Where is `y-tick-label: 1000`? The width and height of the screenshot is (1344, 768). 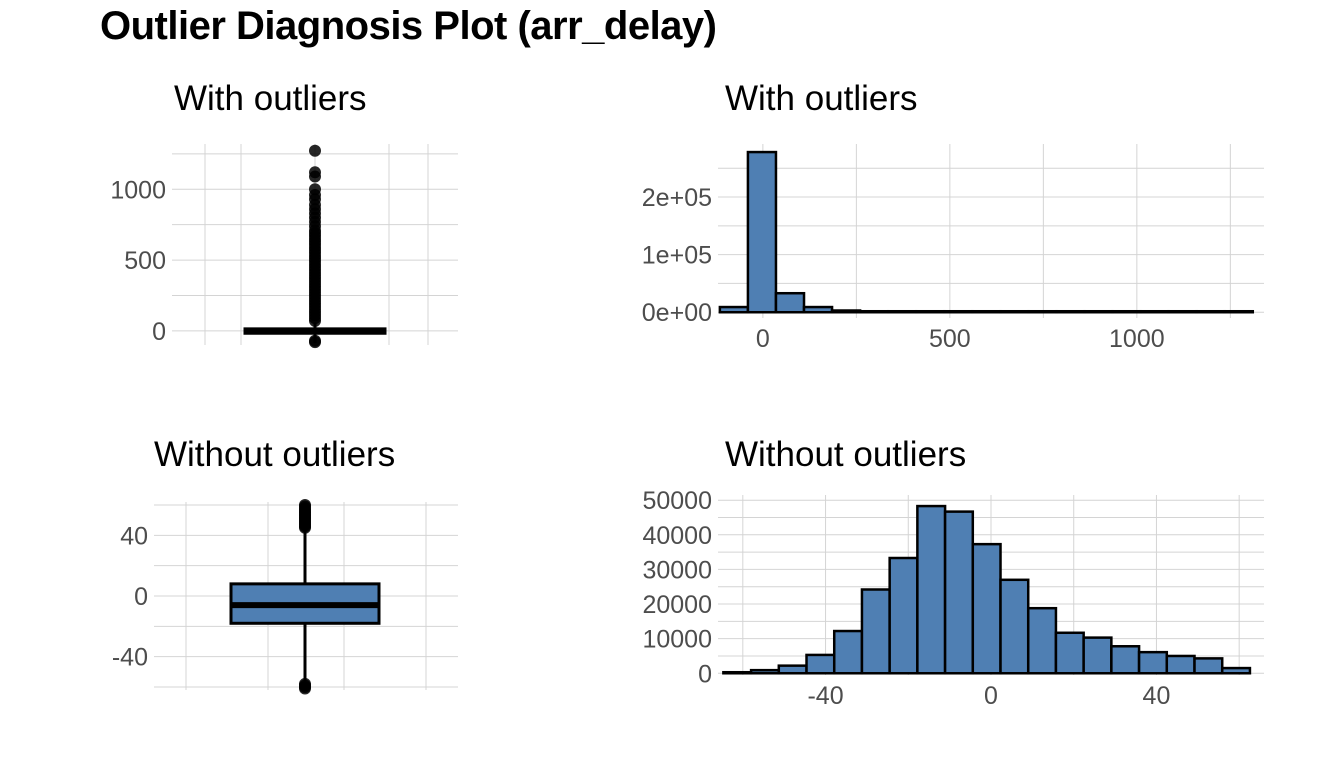
y-tick-label: 1000 is located at coordinates (138, 190).